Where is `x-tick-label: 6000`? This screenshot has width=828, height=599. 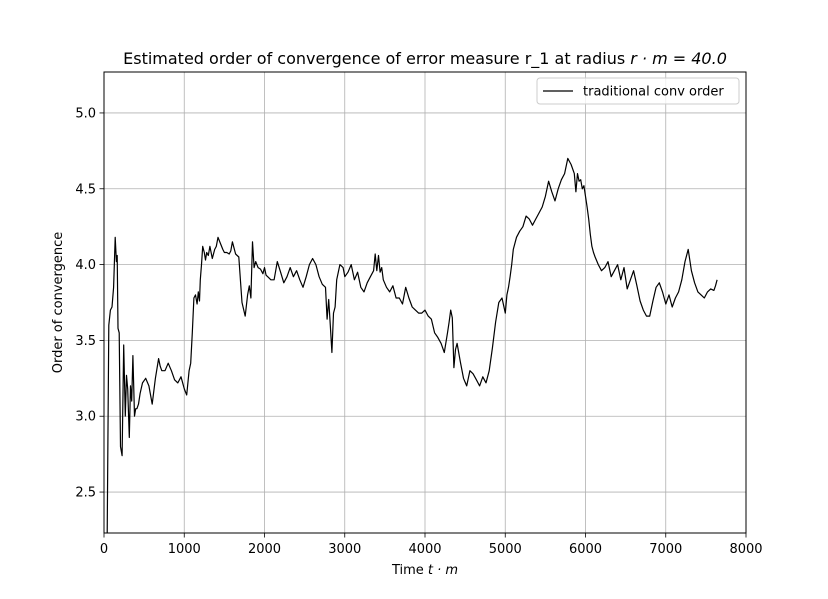
x-tick-label: 6000 is located at coordinates (585, 549).